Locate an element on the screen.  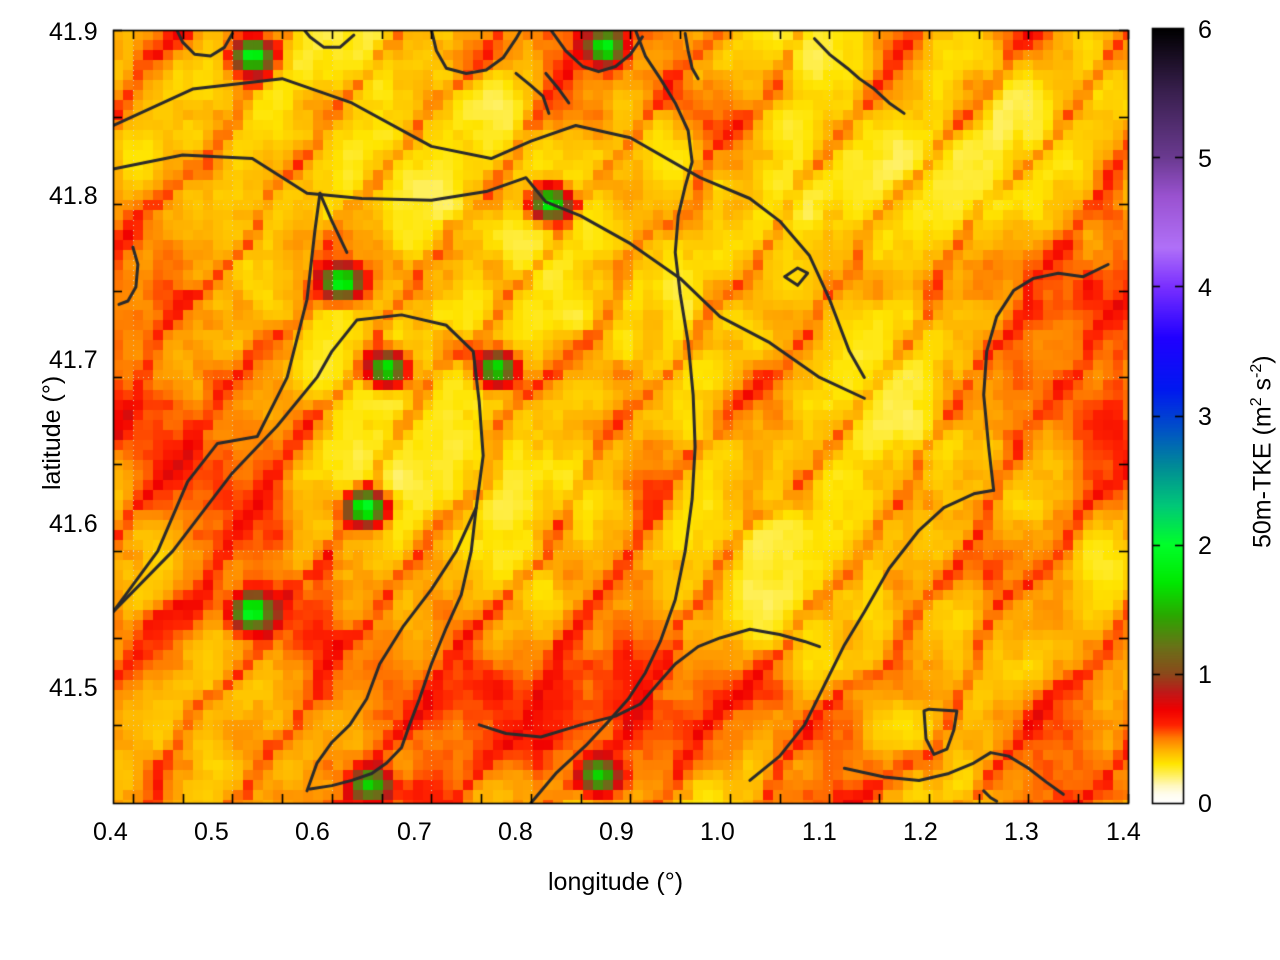
colorbar-tick-label: 5 is located at coordinates (1205, 159).